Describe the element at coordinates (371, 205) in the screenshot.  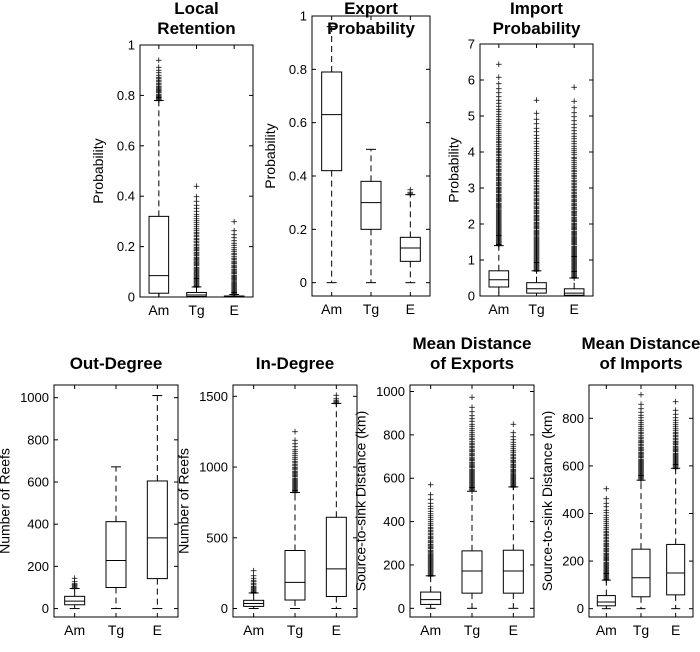
I see `iqr-box` at that location.